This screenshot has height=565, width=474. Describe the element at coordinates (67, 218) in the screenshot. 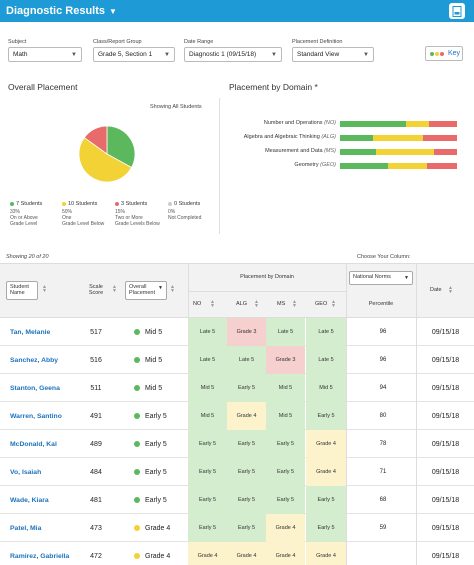

I see `legend-desc: One` at that location.